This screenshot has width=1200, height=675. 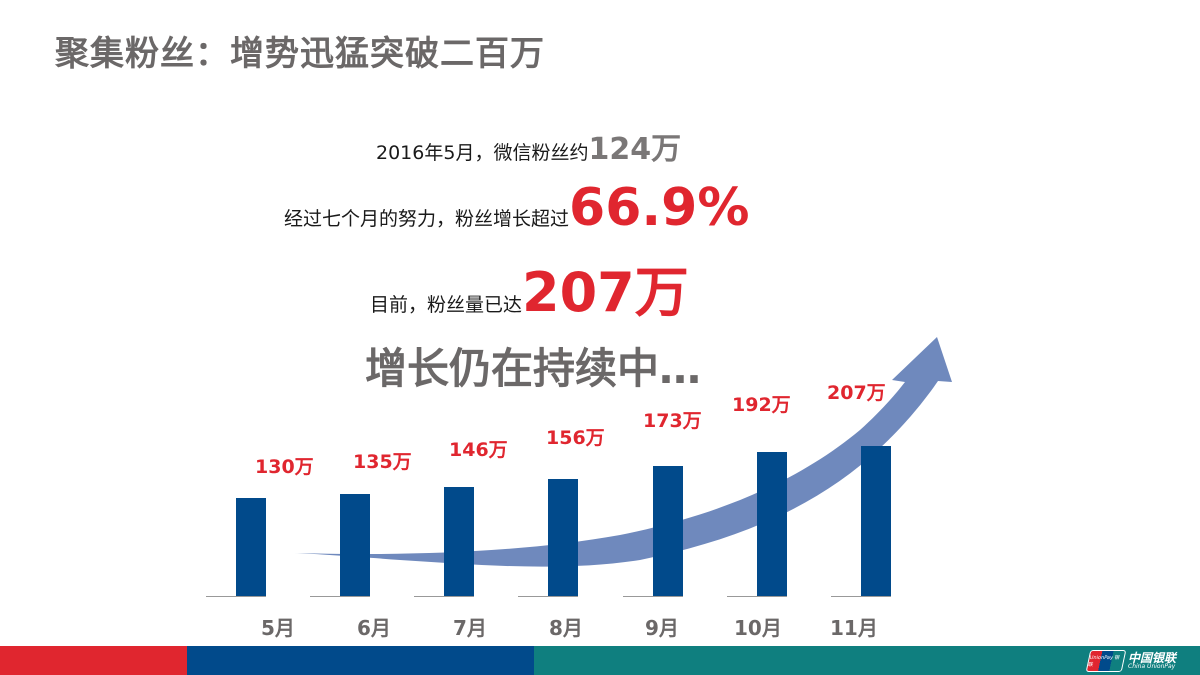 I want to click on logo-text-cn: 中国银联, so click(x=1152, y=658).